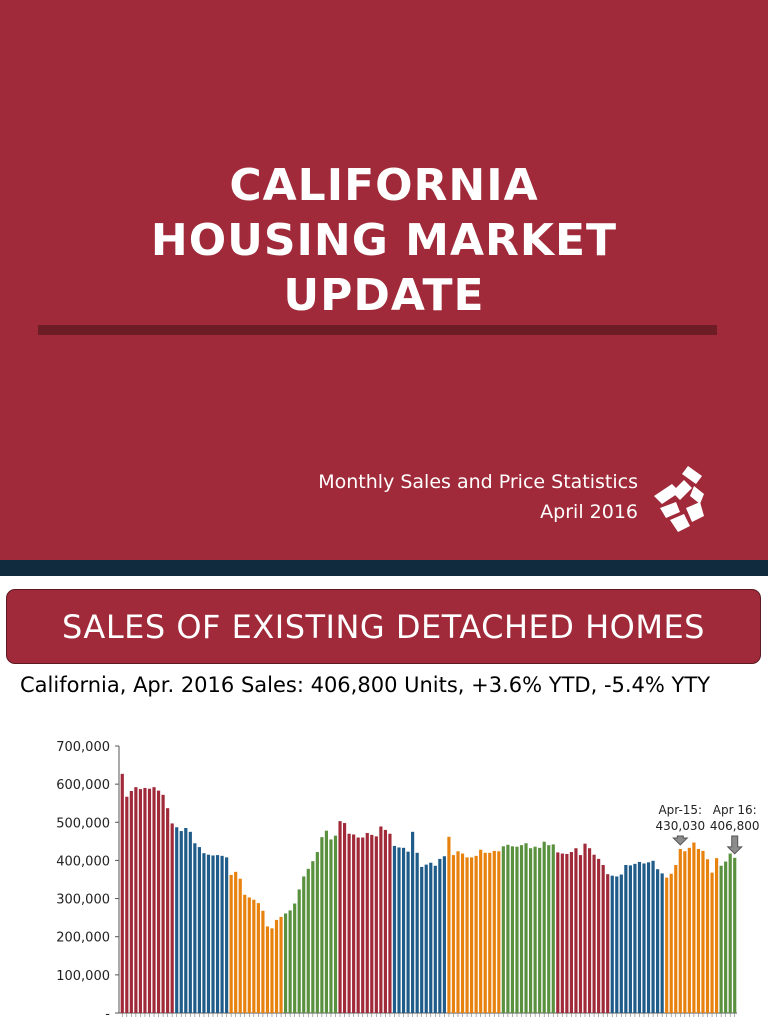  Describe the element at coordinates (83, 938) in the screenshot. I see `y-tick-label: 200,000` at that location.